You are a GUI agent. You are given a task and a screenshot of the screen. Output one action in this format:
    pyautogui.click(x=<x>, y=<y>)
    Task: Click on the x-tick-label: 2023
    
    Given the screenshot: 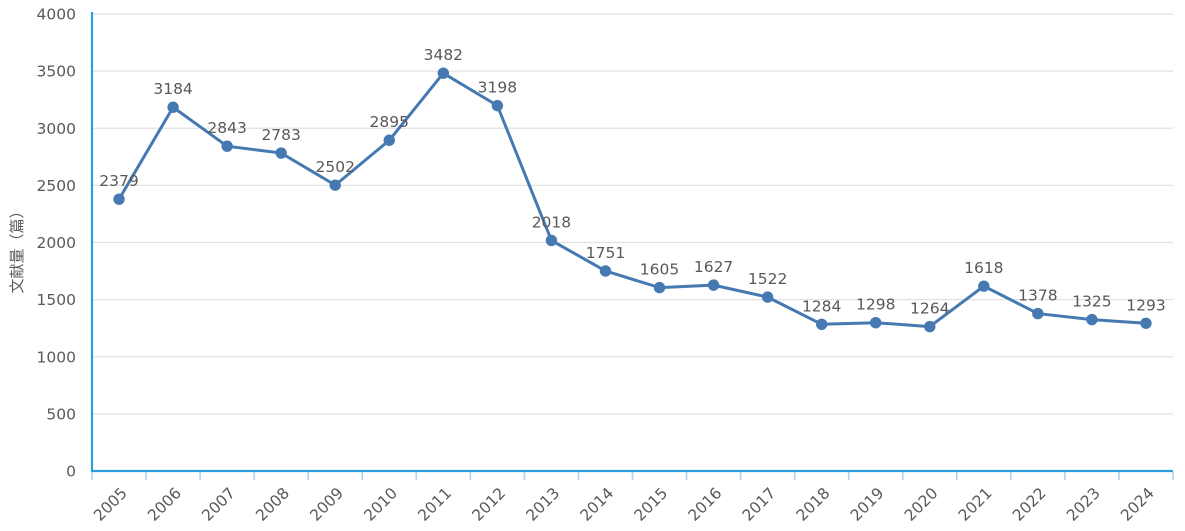 What is the action you would take?
    pyautogui.click(x=1083, y=504)
    